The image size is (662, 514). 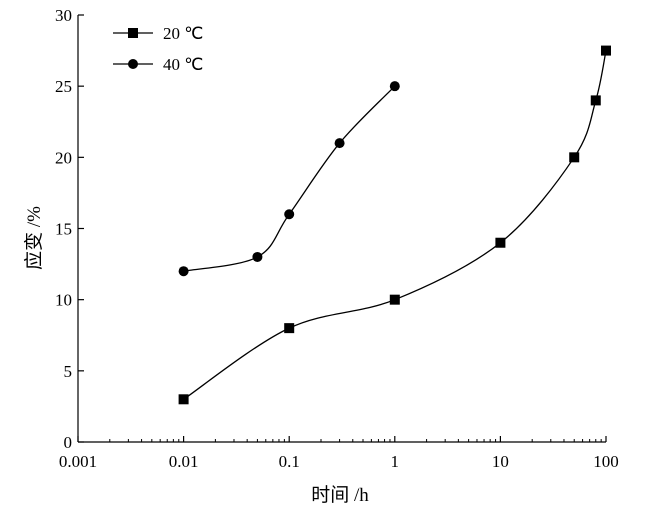 I want to click on x-axis-title: 时间 /h, so click(x=340, y=495).